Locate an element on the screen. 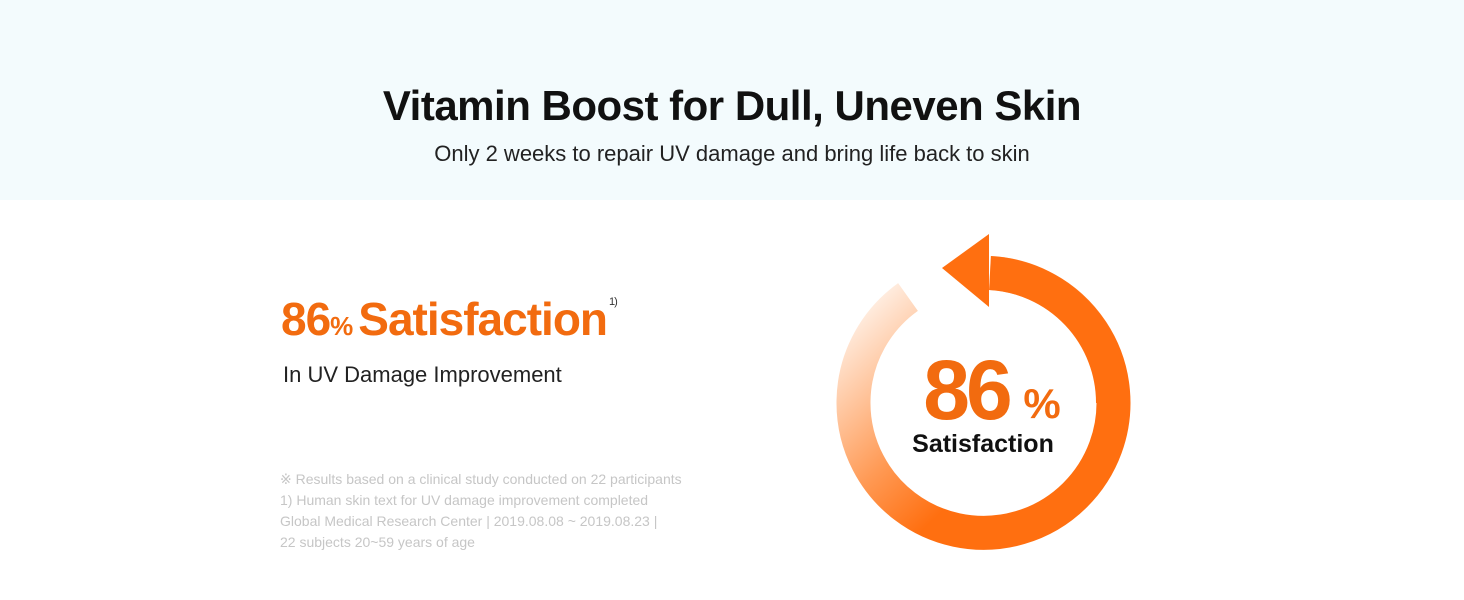 This screenshot has height=600, width=1464. arrow-head is located at coordinates (965, 270).